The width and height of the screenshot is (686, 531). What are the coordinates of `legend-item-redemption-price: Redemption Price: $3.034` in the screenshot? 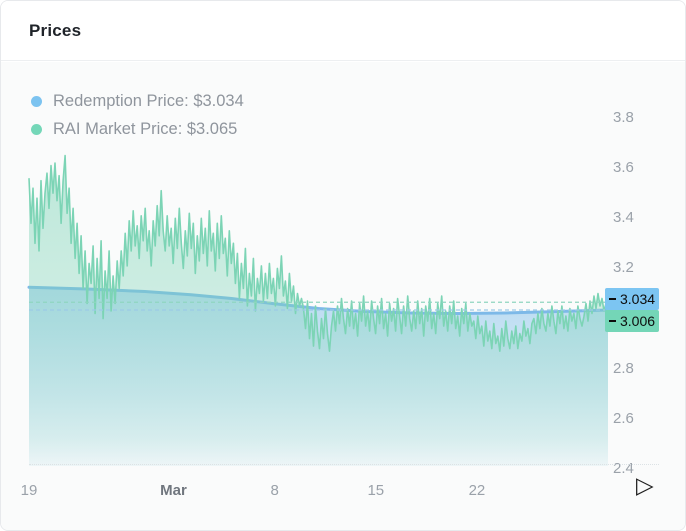 It's located at (137, 101).